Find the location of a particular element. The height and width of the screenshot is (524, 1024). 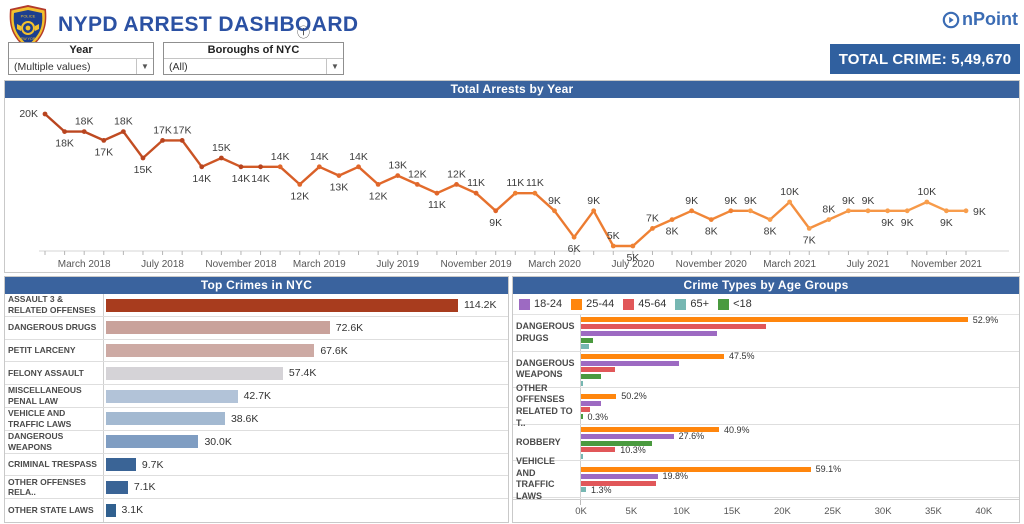

data-point-oct-2018 is located at coordinates (221, 158).